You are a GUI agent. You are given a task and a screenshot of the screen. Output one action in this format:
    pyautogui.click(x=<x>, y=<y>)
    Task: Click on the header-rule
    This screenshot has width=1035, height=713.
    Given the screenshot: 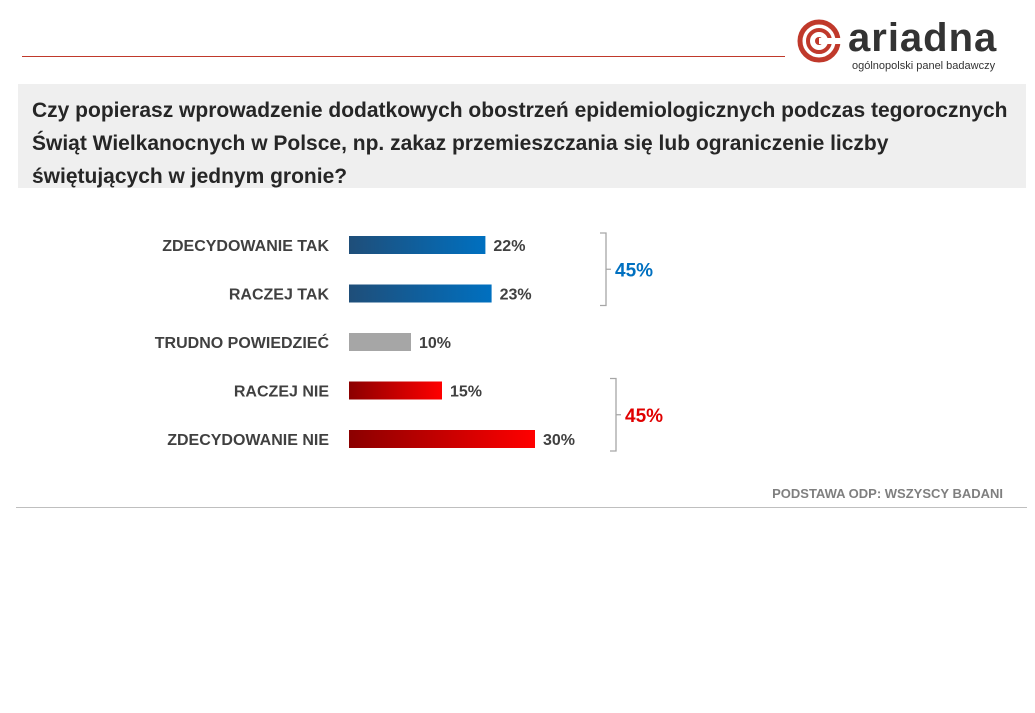 What is the action you would take?
    pyautogui.click(x=403, y=56)
    